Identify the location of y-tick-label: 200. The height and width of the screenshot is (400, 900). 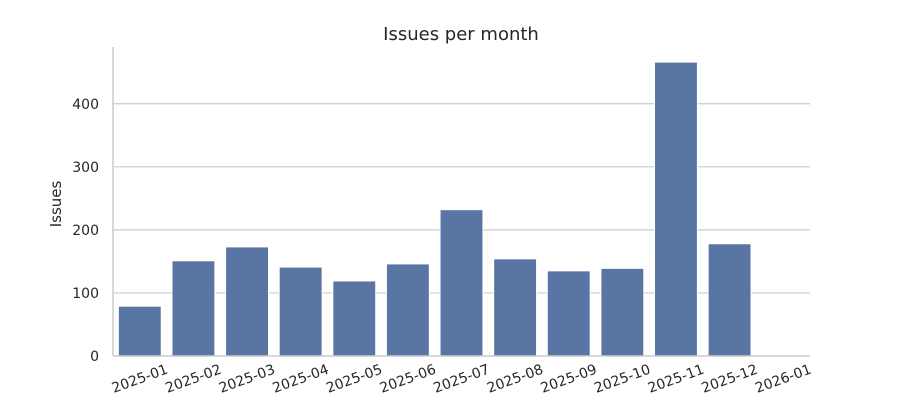
(85, 231).